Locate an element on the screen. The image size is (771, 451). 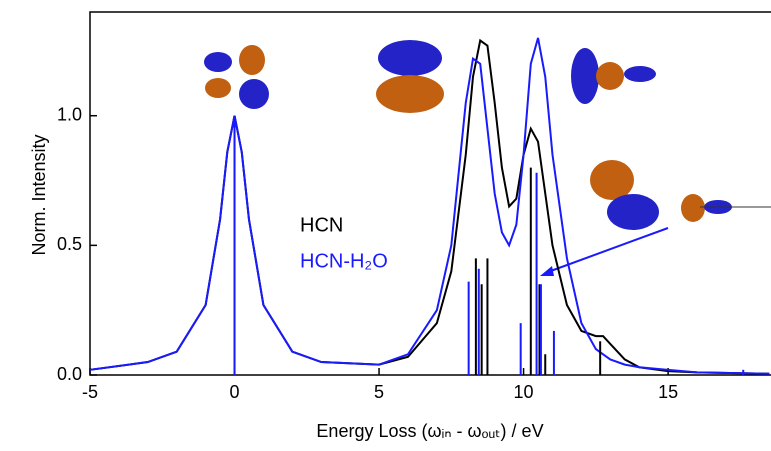
x-tick-label: -5 is located at coordinates (90, 392).